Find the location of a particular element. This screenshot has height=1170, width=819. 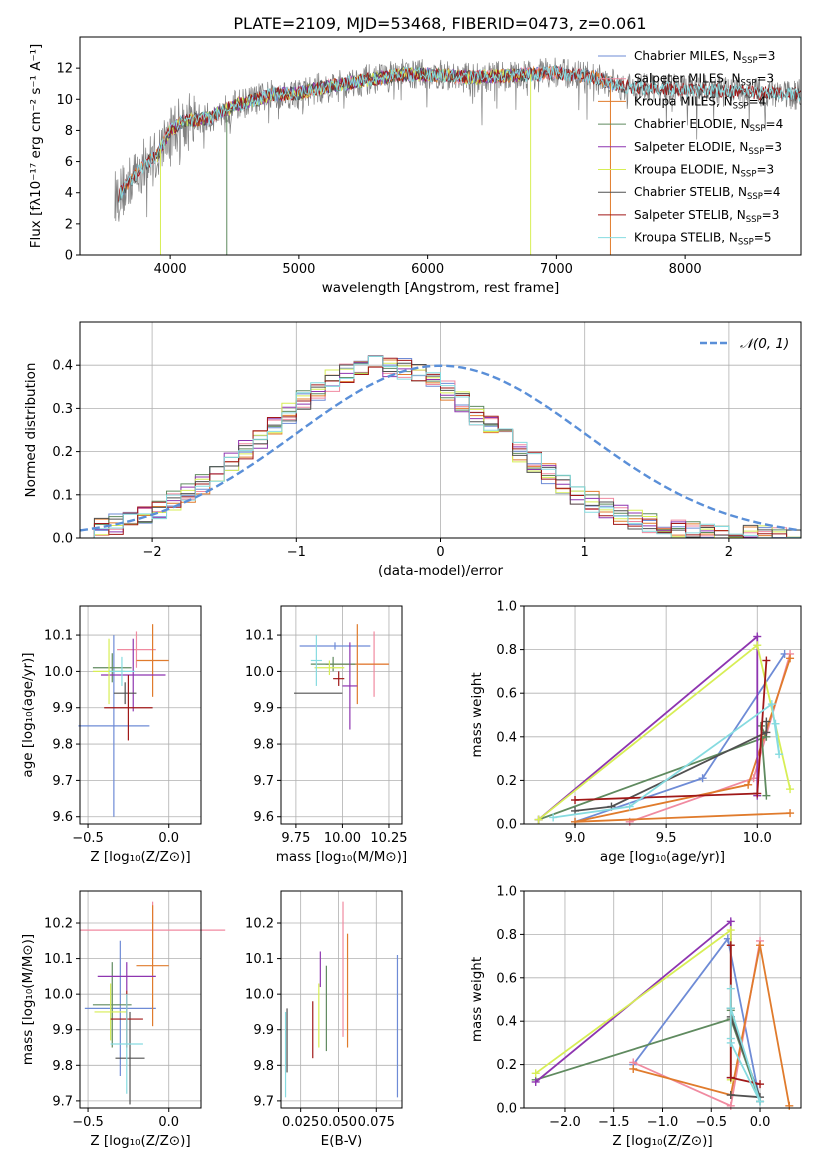

spectrum-plot-area is located at coordinates (457, 156).